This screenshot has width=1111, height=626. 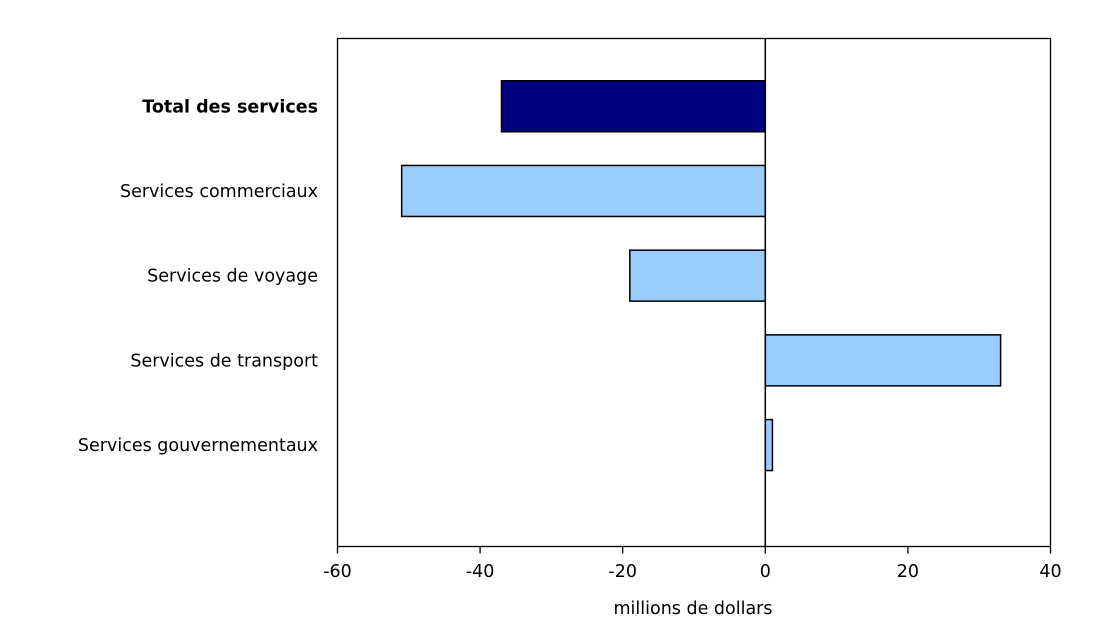 I want to click on x-tick-label: -20, so click(x=622, y=572).